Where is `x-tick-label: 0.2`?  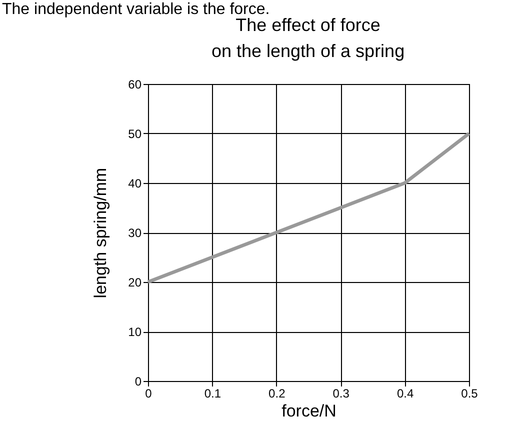 x-tick-label: 0.2 is located at coordinates (277, 393).